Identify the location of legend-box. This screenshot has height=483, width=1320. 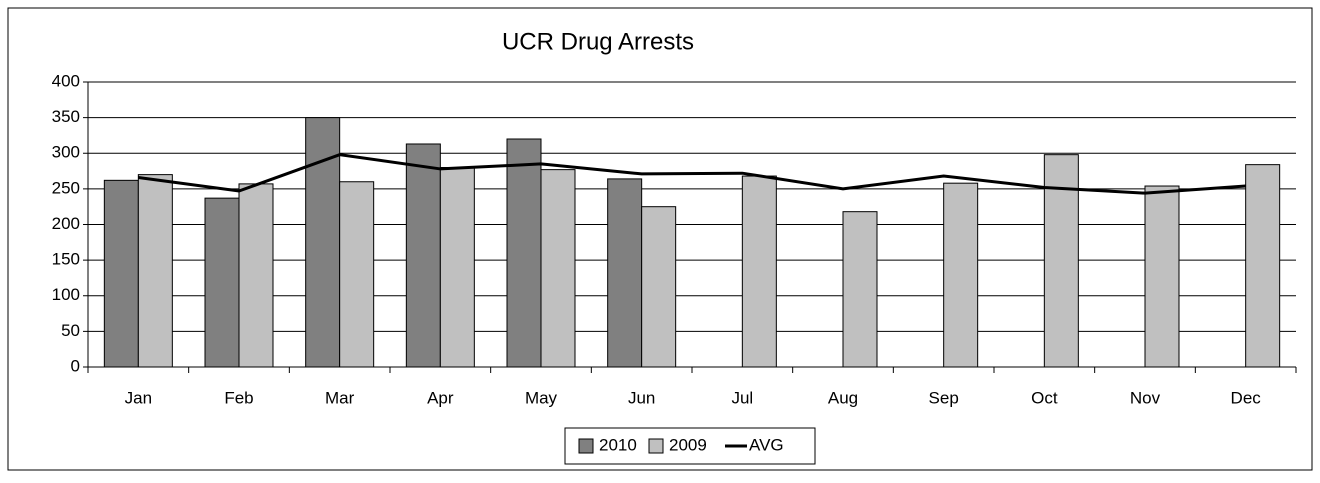
(690, 446).